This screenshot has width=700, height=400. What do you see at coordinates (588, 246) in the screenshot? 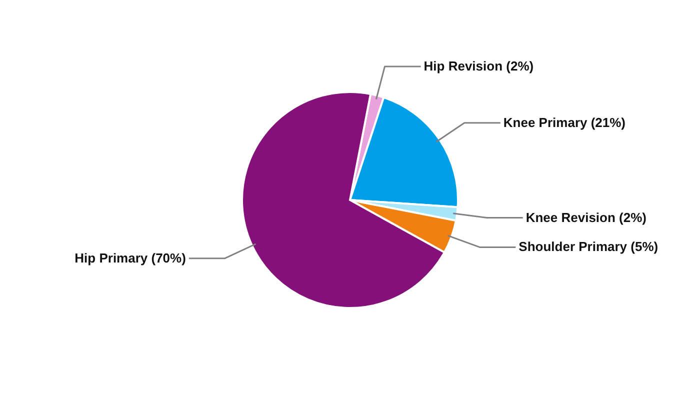
I see `slice-label: Shoulder Primary (5%)` at bounding box center [588, 246].